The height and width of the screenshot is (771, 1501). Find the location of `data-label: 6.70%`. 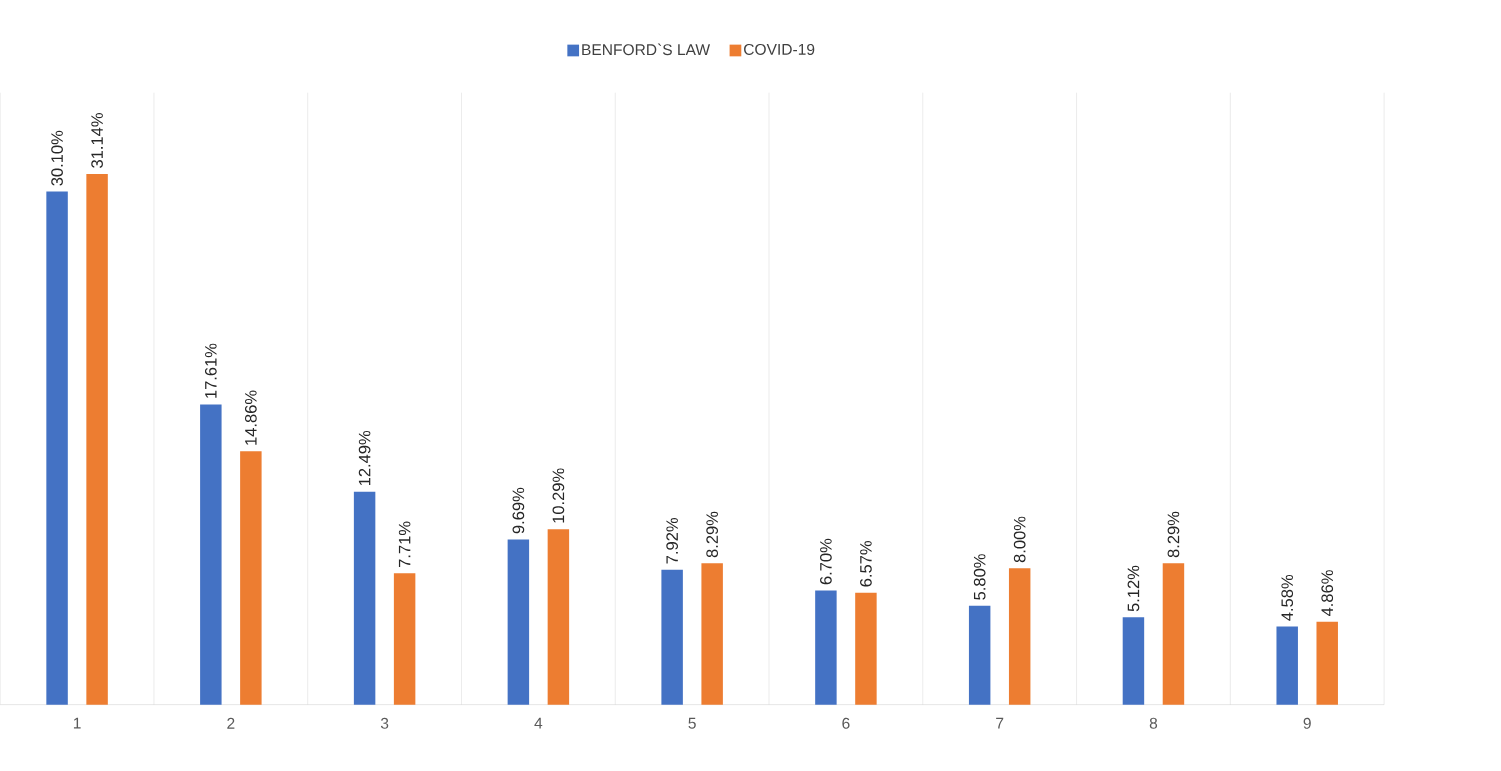

data-label: 6.70% is located at coordinates (826, 561).